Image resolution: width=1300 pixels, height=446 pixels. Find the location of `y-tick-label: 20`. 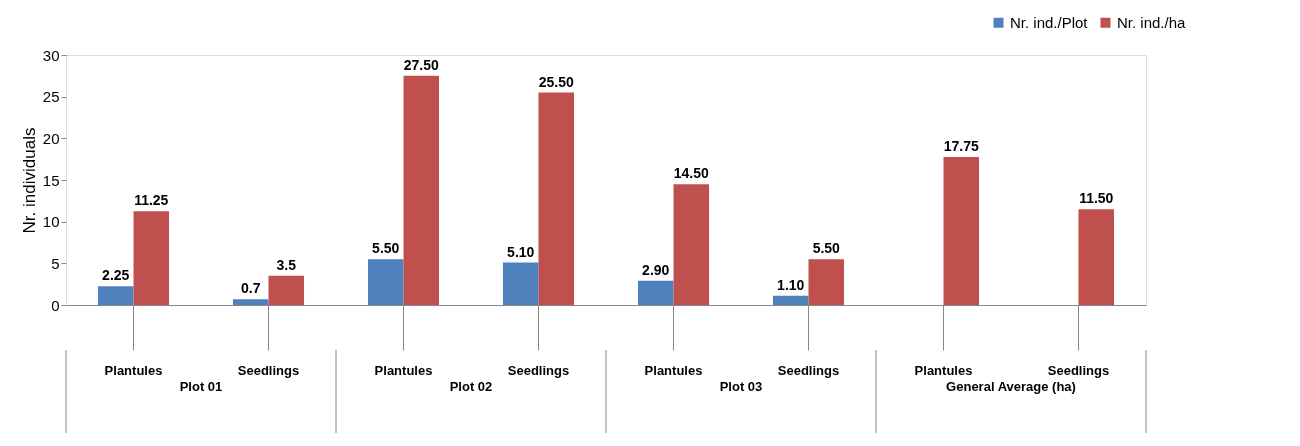

y-tick-label: 20 is located at coordinates (51, 138).